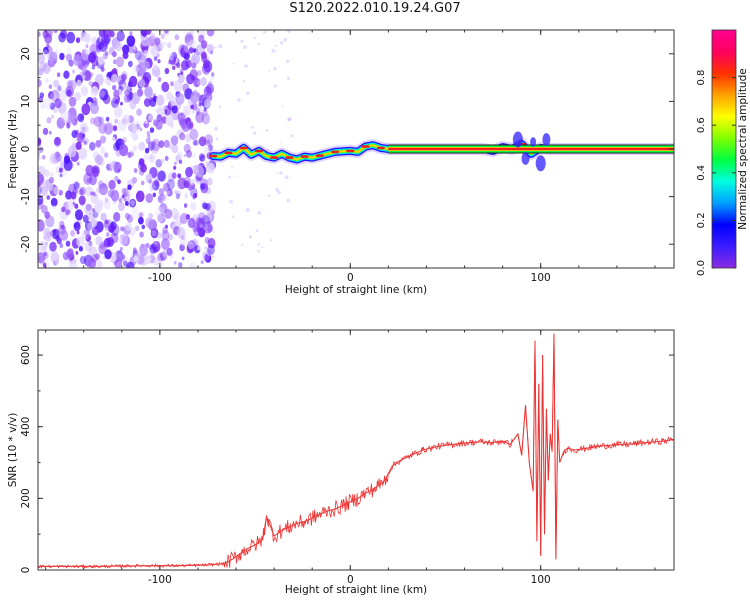 This screenshot has height=604, width=750. I want to click on spectral-ridge, so click(440, 151).